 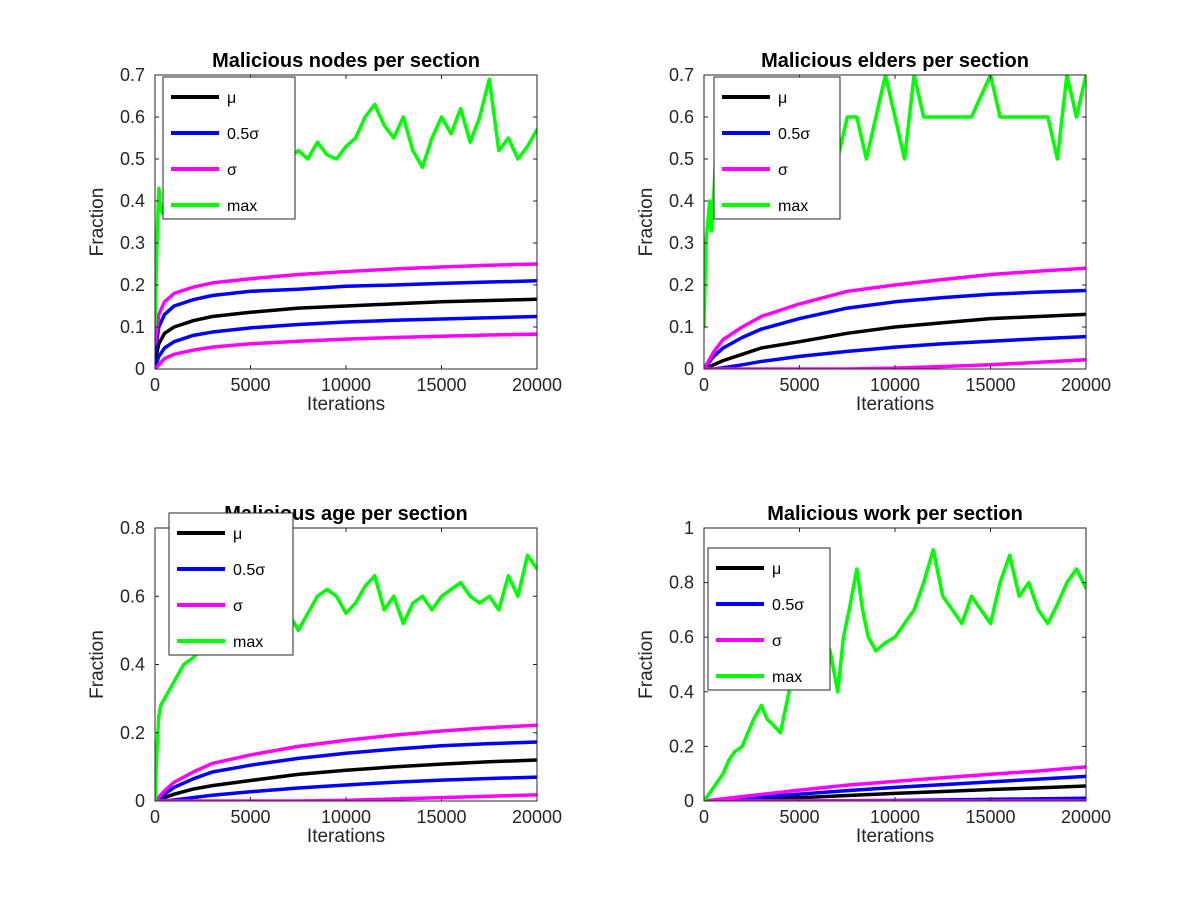 I want to click on chart-title: Malicious work per section, so click(x=895, y=514).